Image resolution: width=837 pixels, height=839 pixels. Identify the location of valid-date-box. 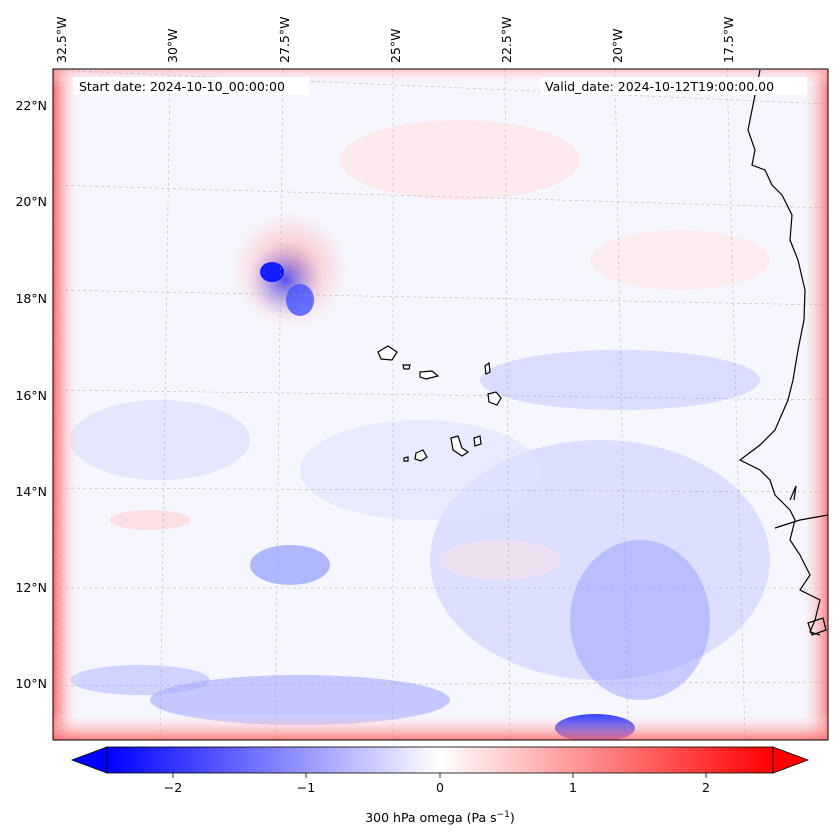
(673, 86).